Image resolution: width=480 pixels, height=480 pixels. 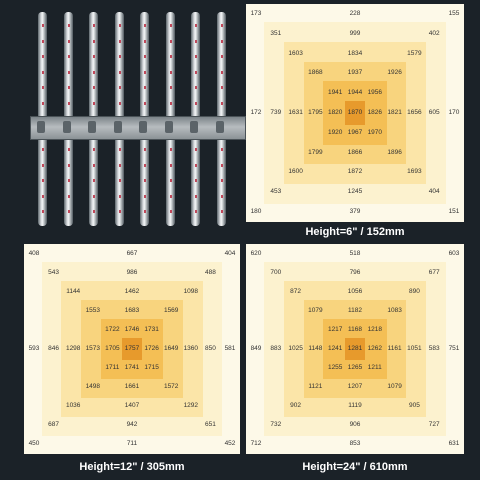 What do you see at coordinates (73, 348) in the screenshot?
I see `ppfd-reading: 1298` at bounding box center [73, 348].